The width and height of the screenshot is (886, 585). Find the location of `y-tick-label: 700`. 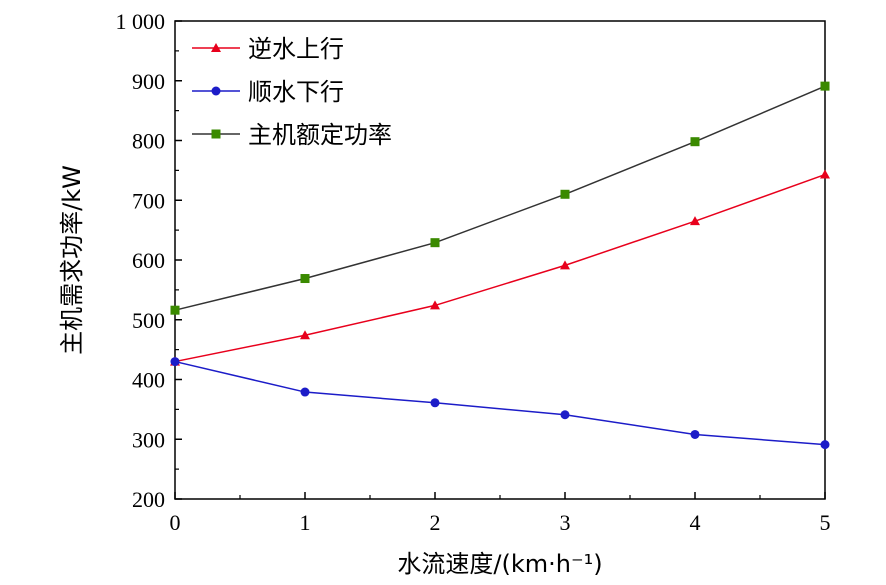

y-tick-label: 700 is located at coordinates (148, 200).